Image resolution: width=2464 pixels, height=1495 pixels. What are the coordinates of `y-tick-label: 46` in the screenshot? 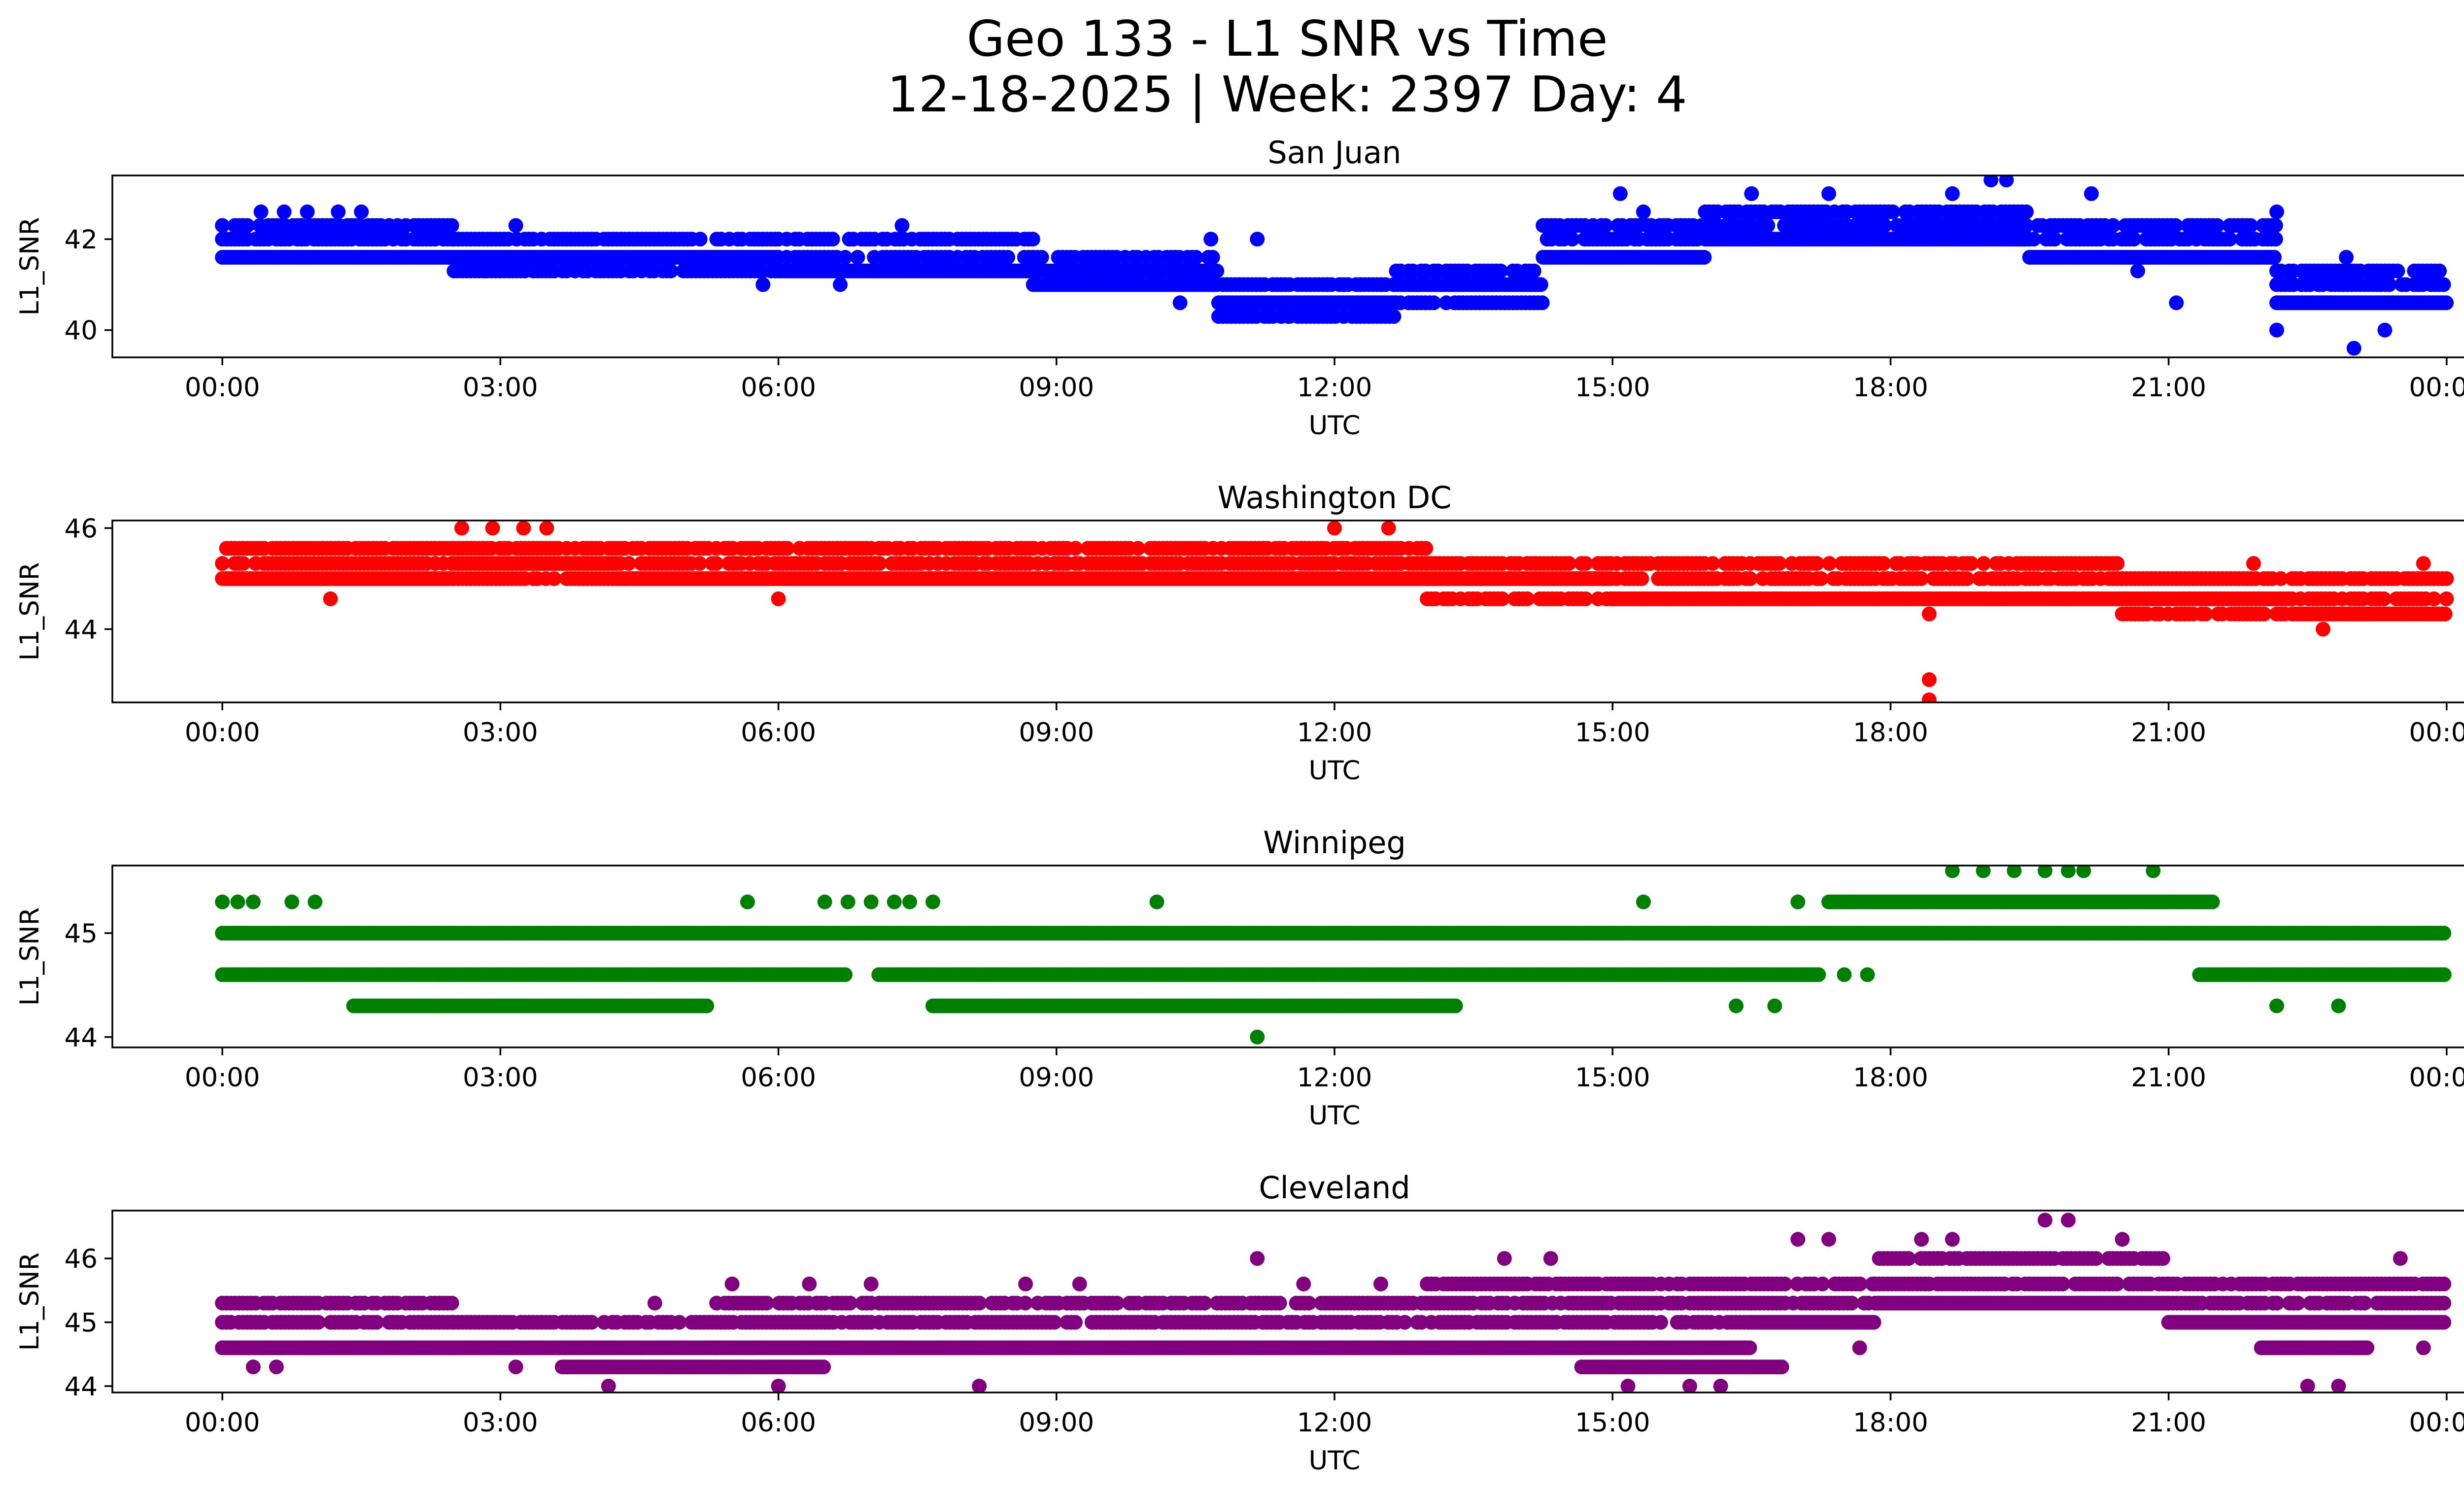 It's located at (81, 529).